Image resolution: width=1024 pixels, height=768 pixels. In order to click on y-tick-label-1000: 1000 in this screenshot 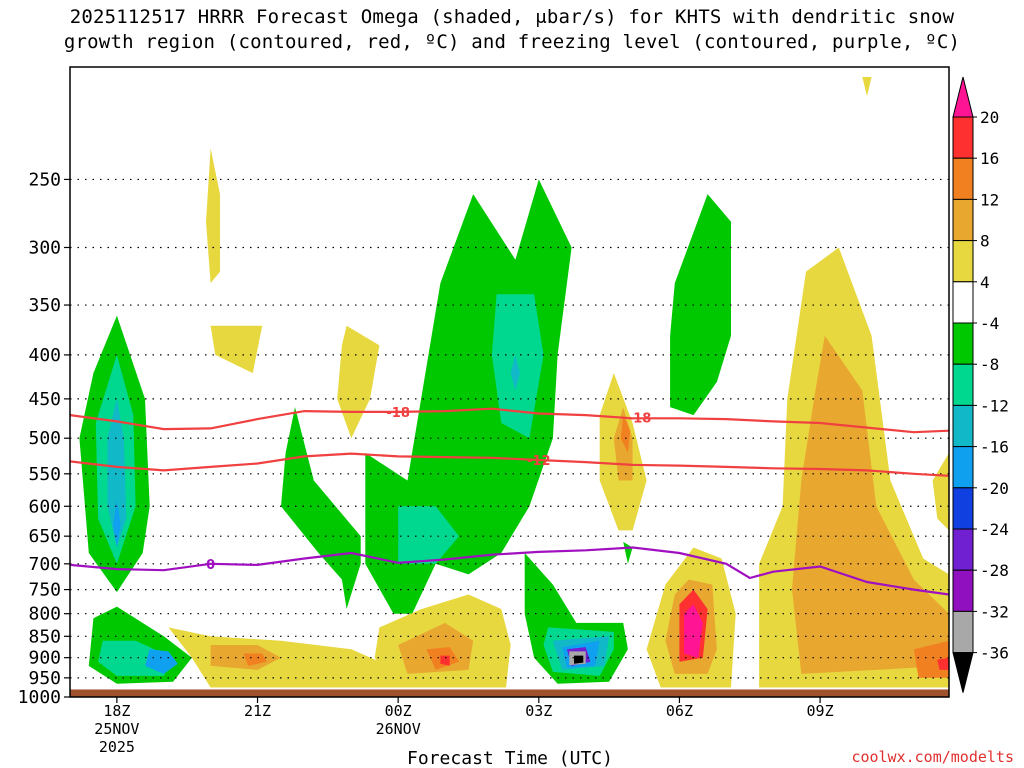, I will do `click(39, 697)`.